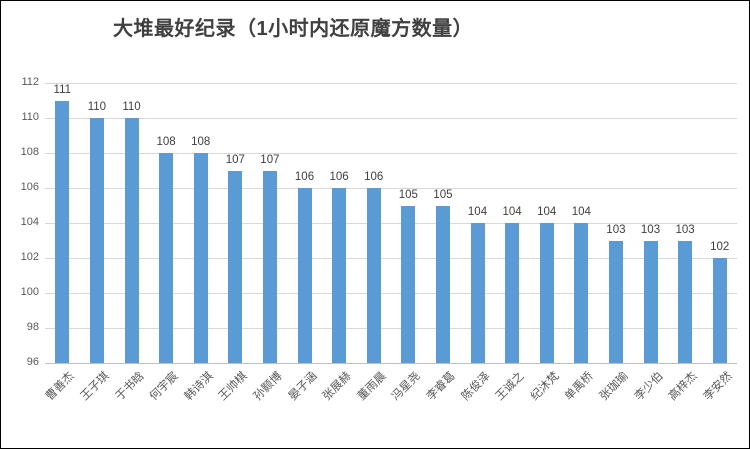 Image resolution: width=750 pixels, height=449 pixels. What do you see at coordinates (718, 387) in the screenshot?
I see `x-axis-category-label: 李安然` at bounding box center [718, 387].